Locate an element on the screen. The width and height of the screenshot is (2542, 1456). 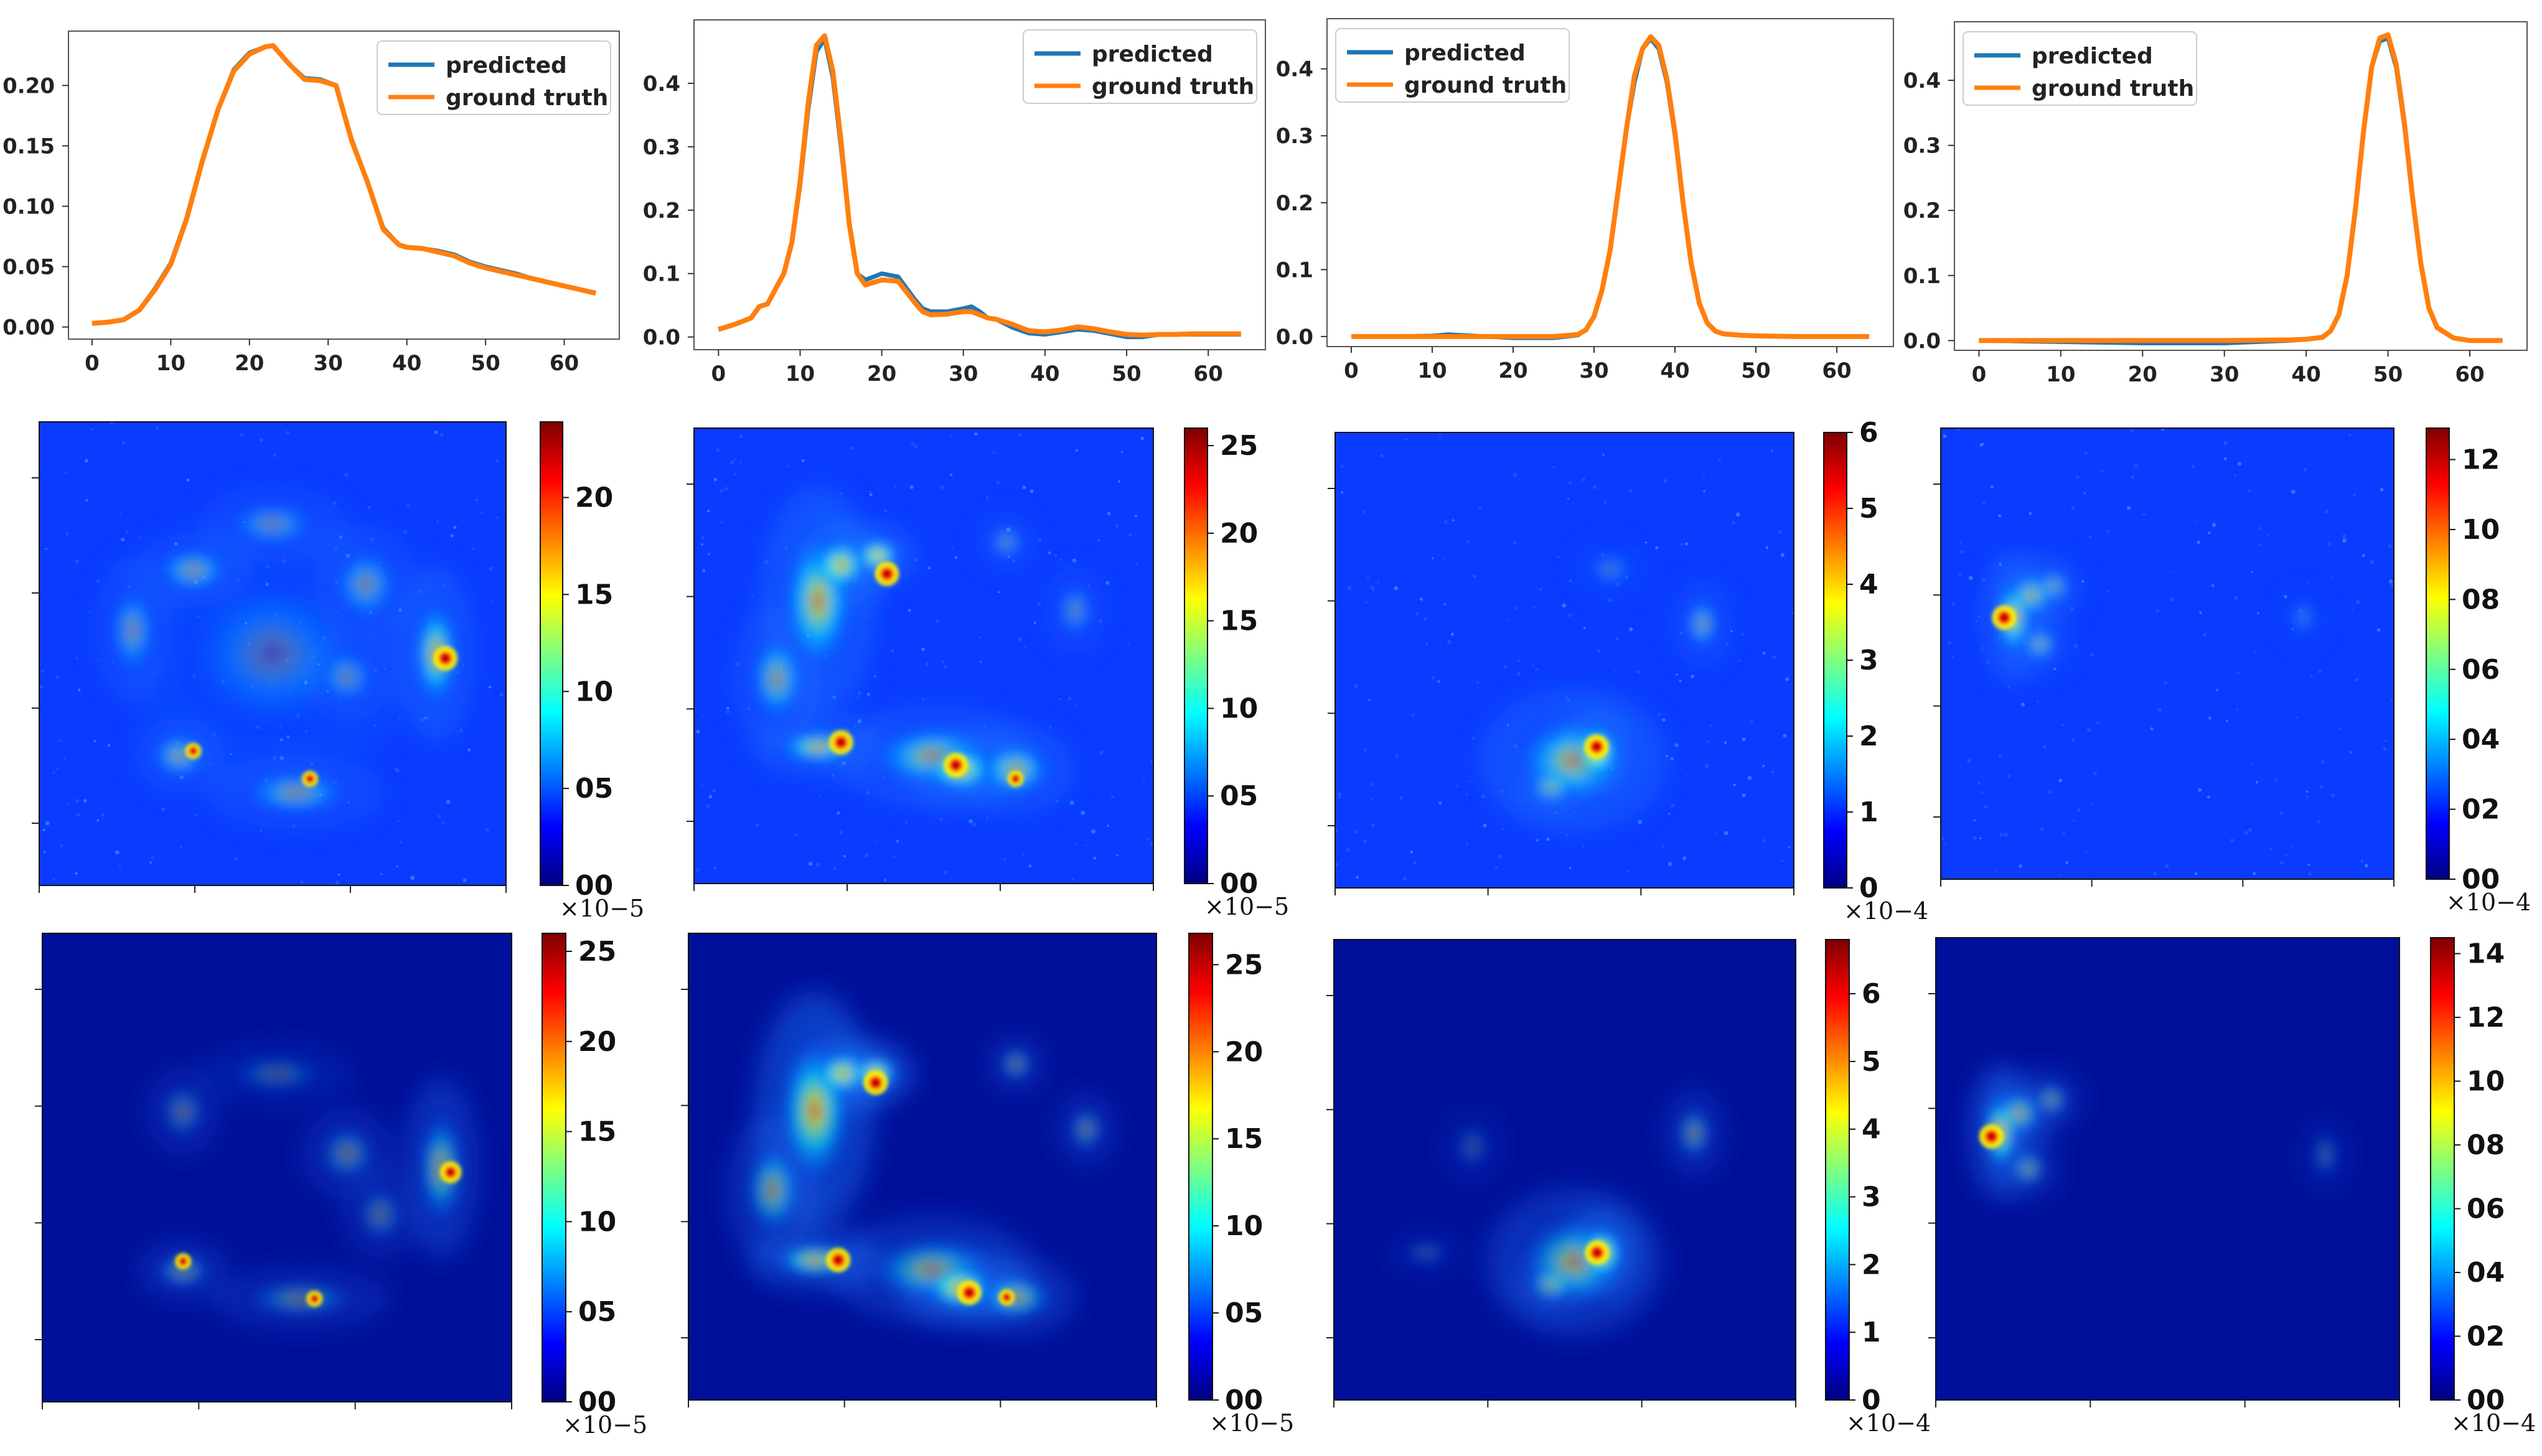
colorbar-tick-label: 4 is located at coordinates (1868, 584).